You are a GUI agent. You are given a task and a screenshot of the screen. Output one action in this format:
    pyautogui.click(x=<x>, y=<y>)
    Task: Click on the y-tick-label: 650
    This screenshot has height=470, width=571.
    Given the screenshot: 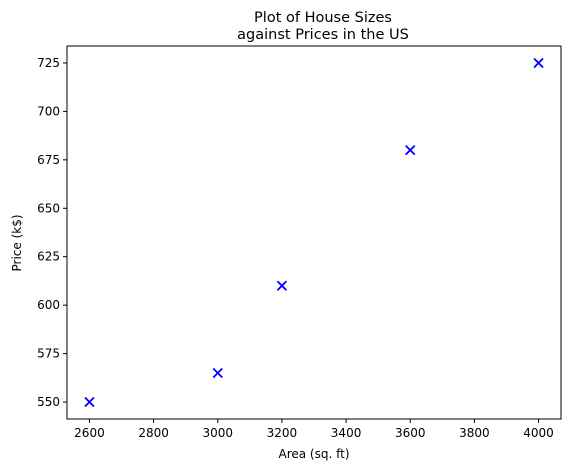 What is the action you would take?
    pyautogui.click(x=48, y=208)
    